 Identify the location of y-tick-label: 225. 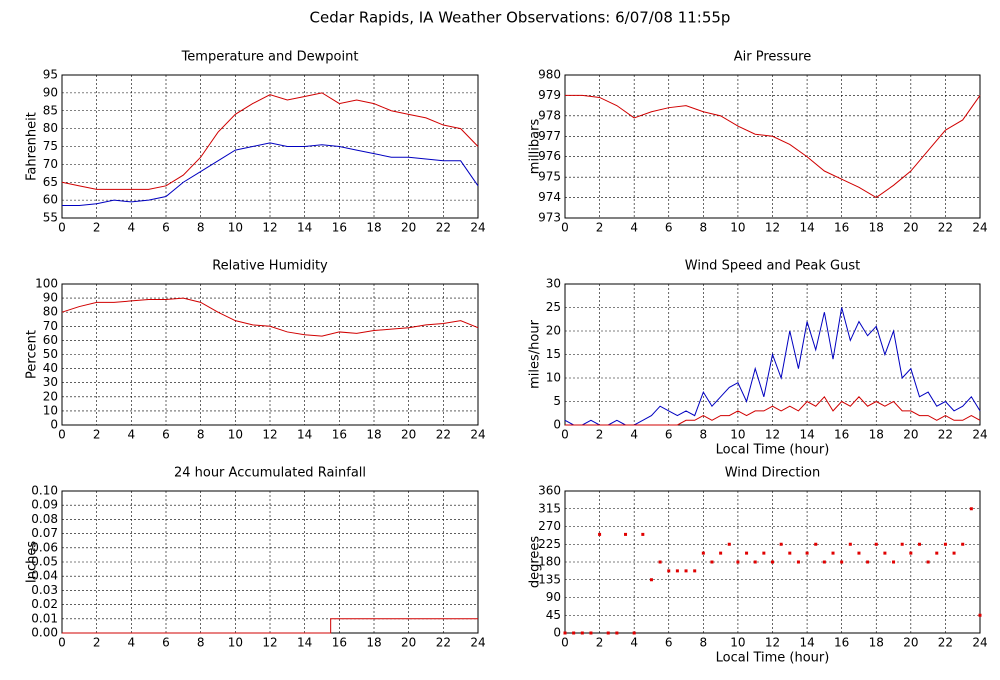
(549, 544).